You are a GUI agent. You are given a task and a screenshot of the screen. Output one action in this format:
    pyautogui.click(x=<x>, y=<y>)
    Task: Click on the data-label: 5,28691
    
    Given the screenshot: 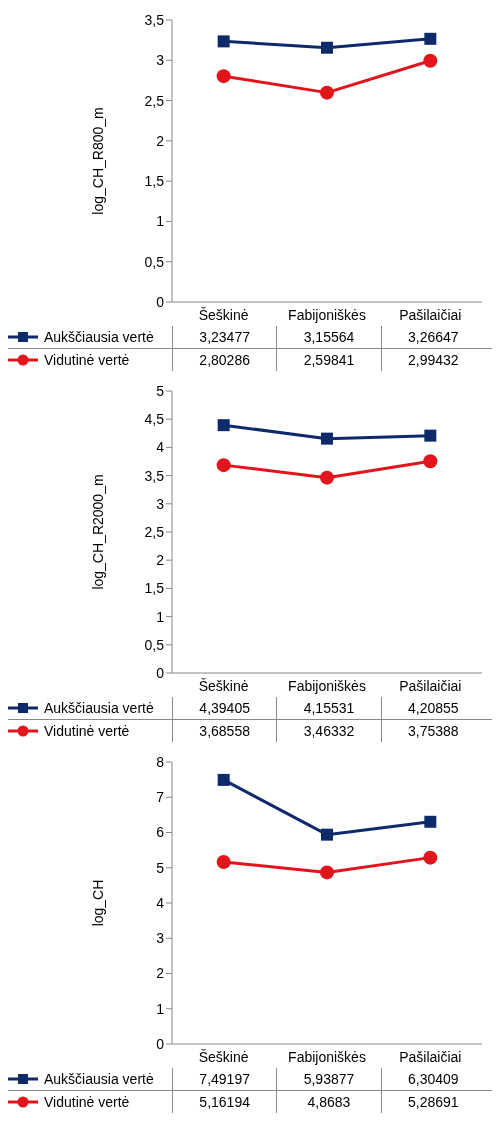 What is the action you would take?
    pyautogui.click(x=432, y=1102)
    